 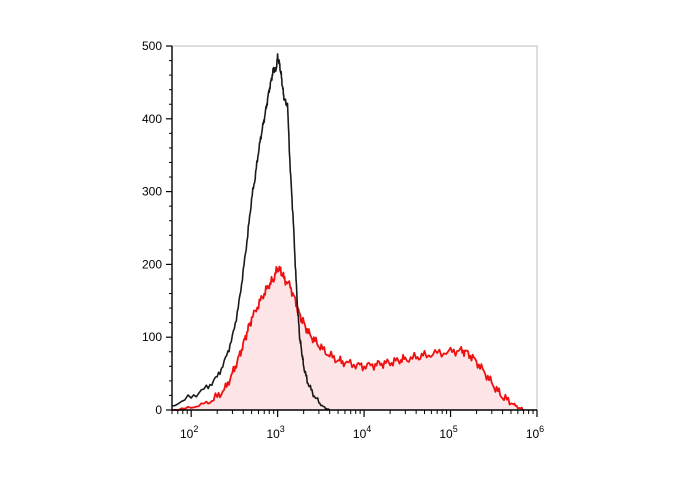 I want to click on x-tick-label: 10³, so click(x=275, y=432).